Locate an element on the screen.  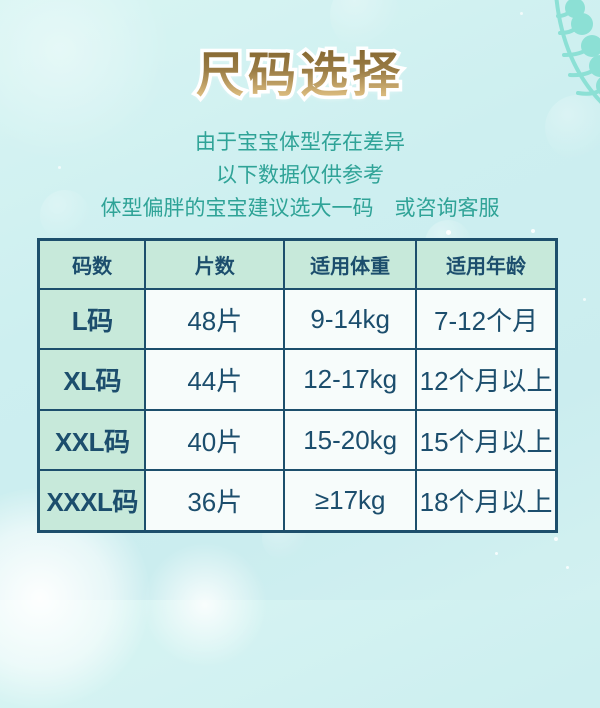
note-line-3: 体型偏胖的宝宝建议选大一码 或咨询客服 is located at coordinates (300, 208).